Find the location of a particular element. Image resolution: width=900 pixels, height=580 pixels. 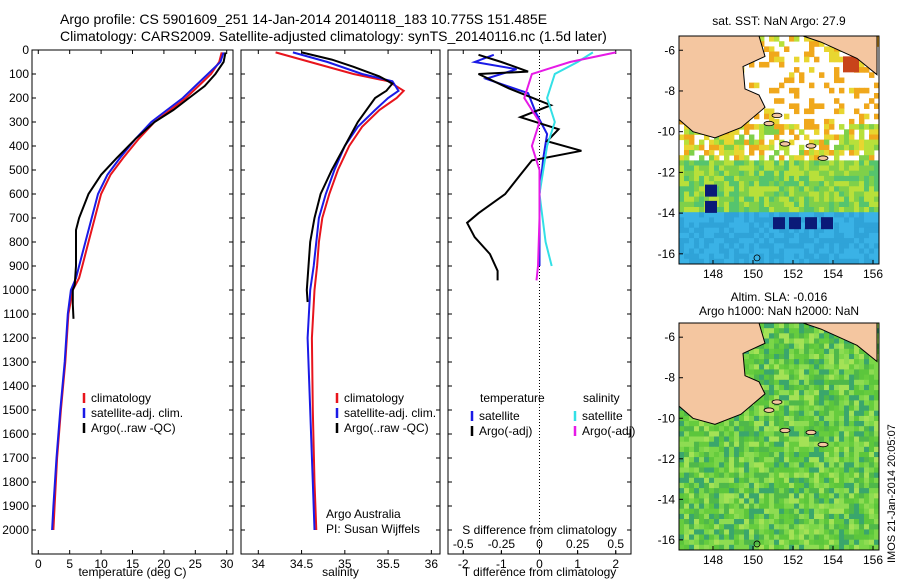

depth-tick-label: 1200 is located at coordinates (15, 338).